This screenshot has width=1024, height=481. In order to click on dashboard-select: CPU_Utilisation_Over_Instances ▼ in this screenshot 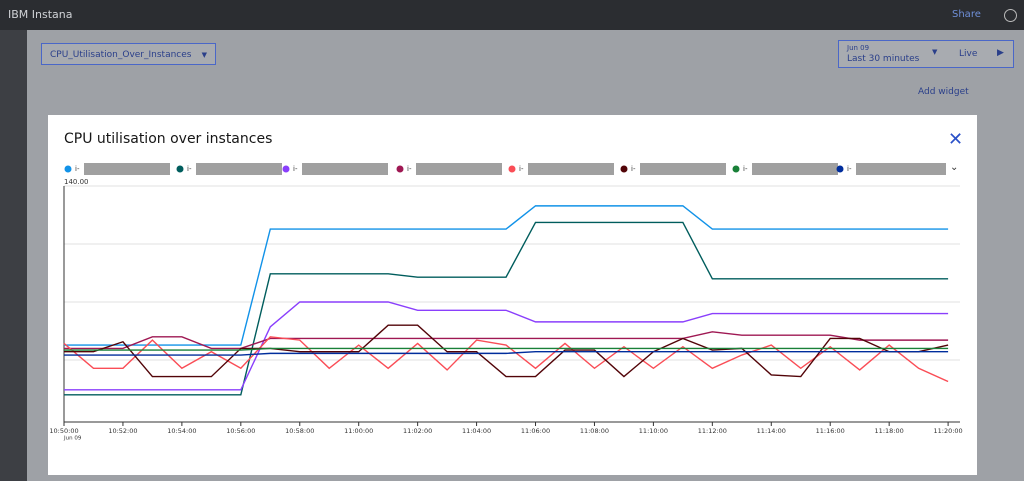, I will do `click(128, 54)`.